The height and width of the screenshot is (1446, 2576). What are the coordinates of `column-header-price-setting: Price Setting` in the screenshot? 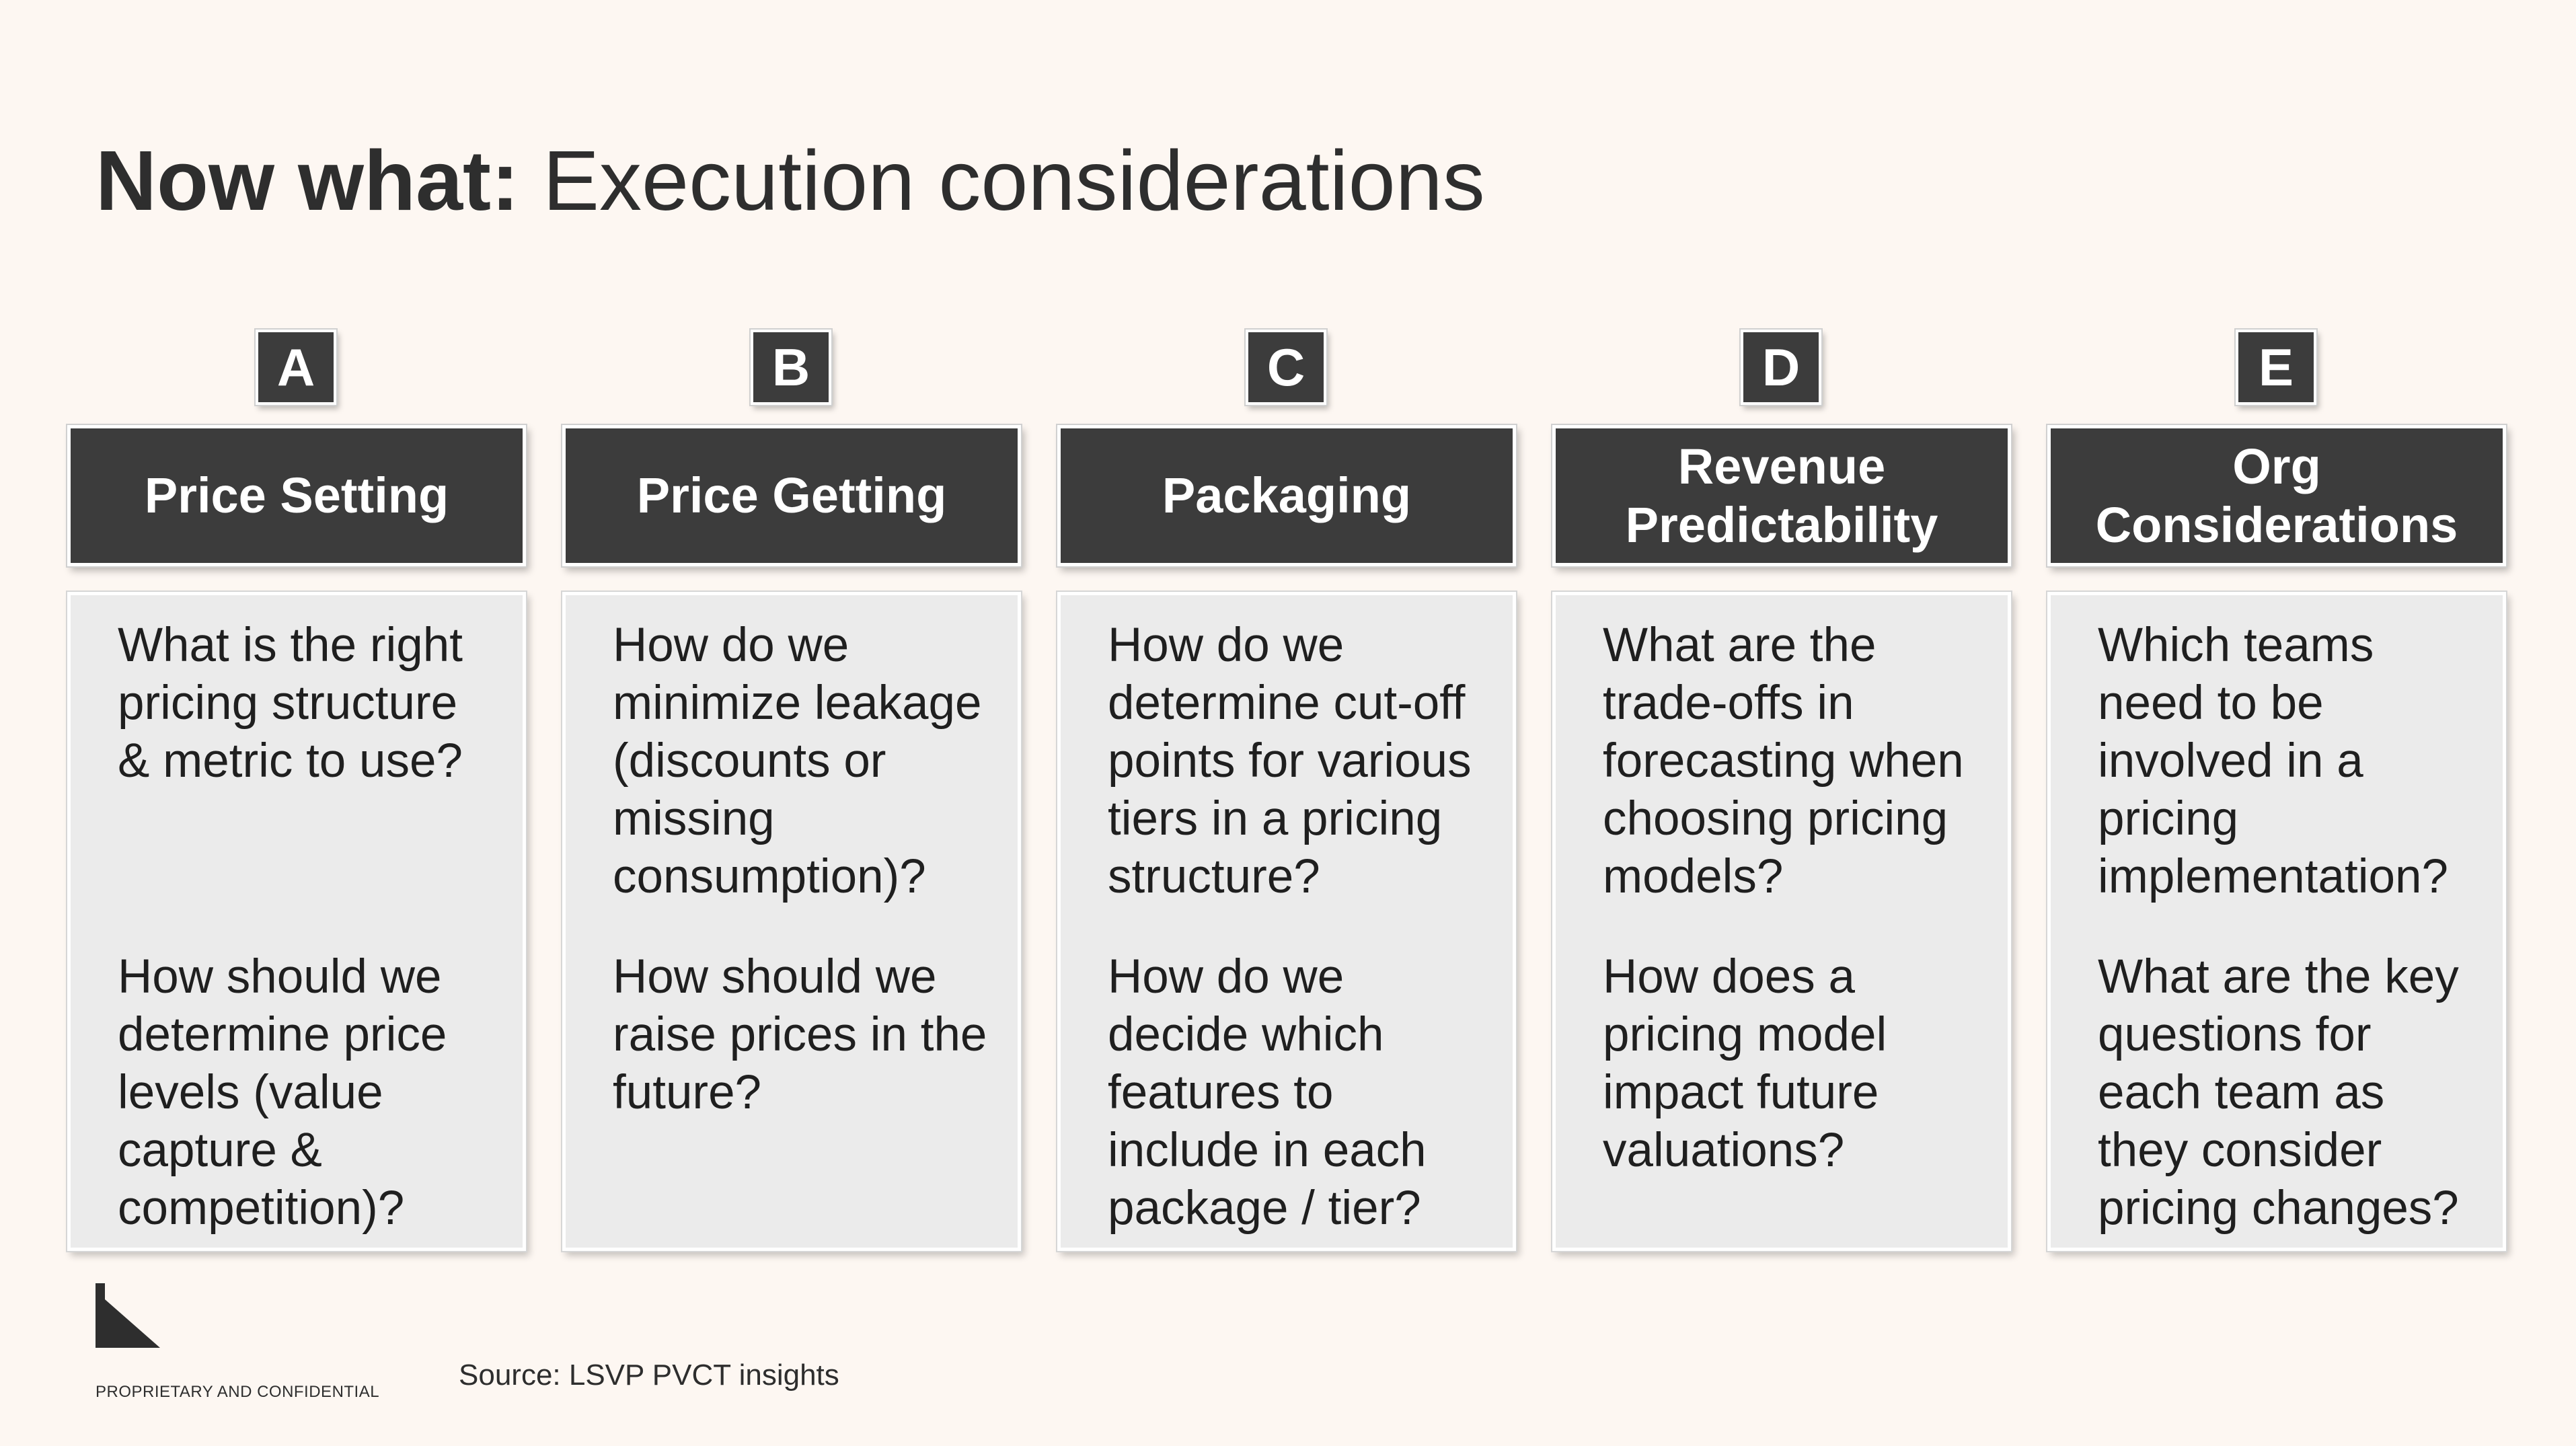 It's located at (296, 495).